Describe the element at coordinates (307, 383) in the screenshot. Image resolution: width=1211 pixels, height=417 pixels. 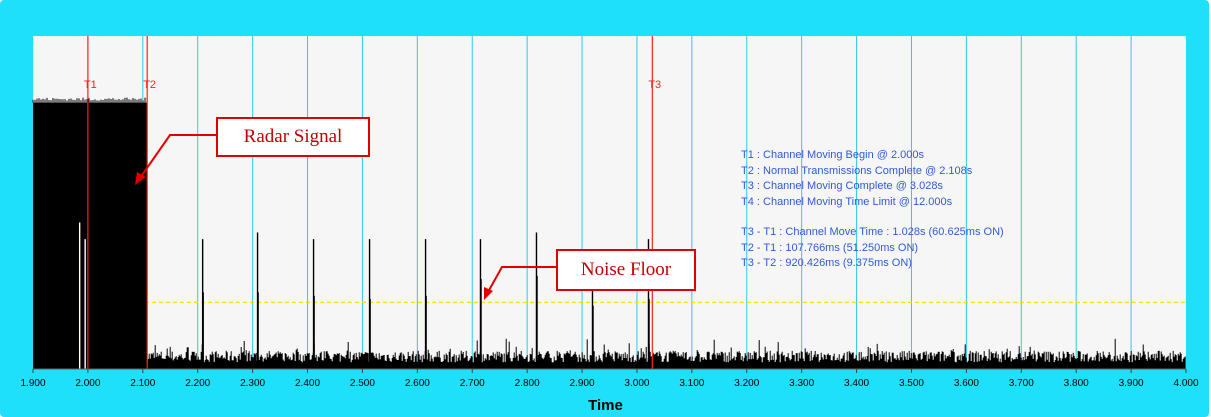
I see `x-tick-label: 2.400` at that location.